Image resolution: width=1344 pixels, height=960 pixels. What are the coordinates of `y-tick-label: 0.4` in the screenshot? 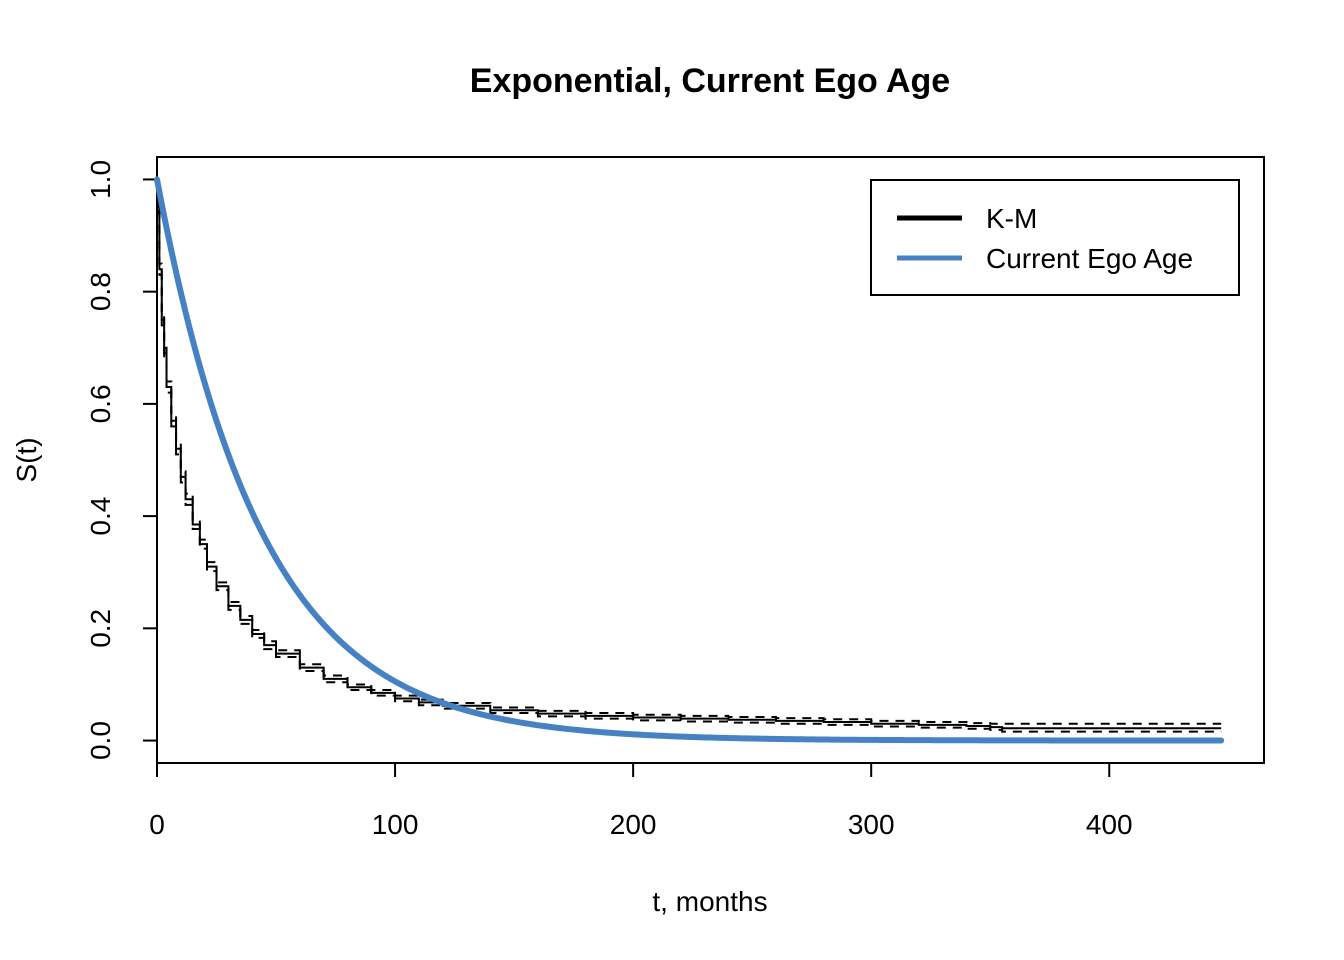 It's located at (100, 516).